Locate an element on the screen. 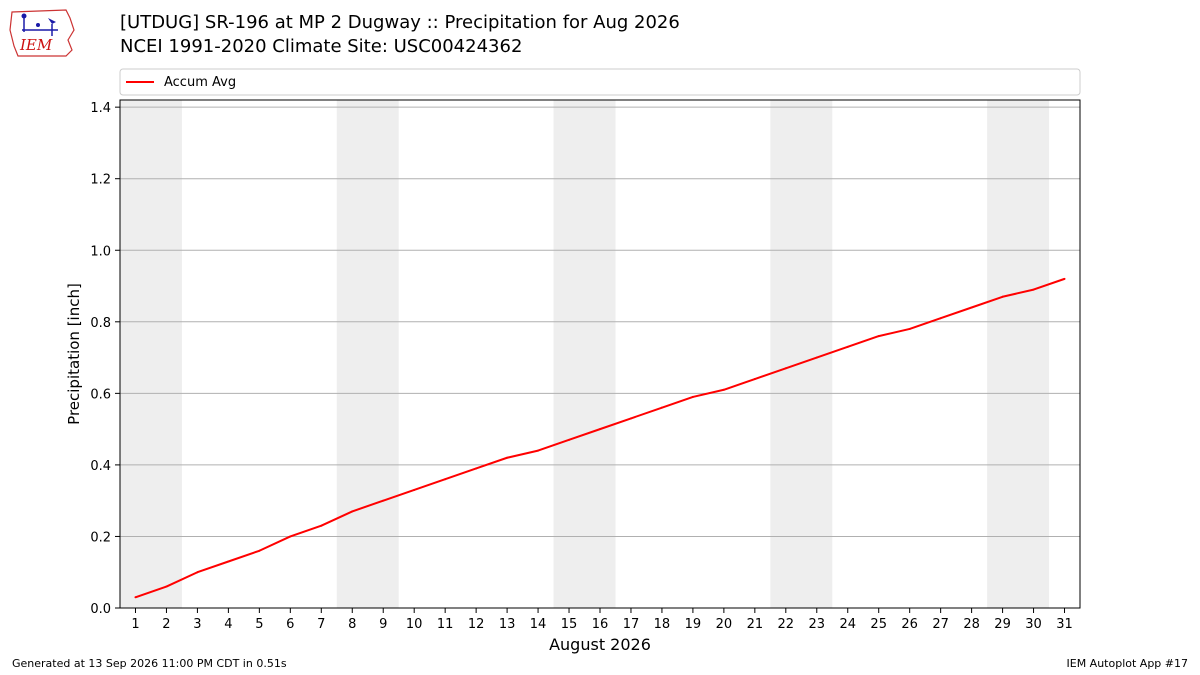 The height and width of the screenshot is (675, 1200). x-tick-label: 31 is located at coordinates (1064, 624).